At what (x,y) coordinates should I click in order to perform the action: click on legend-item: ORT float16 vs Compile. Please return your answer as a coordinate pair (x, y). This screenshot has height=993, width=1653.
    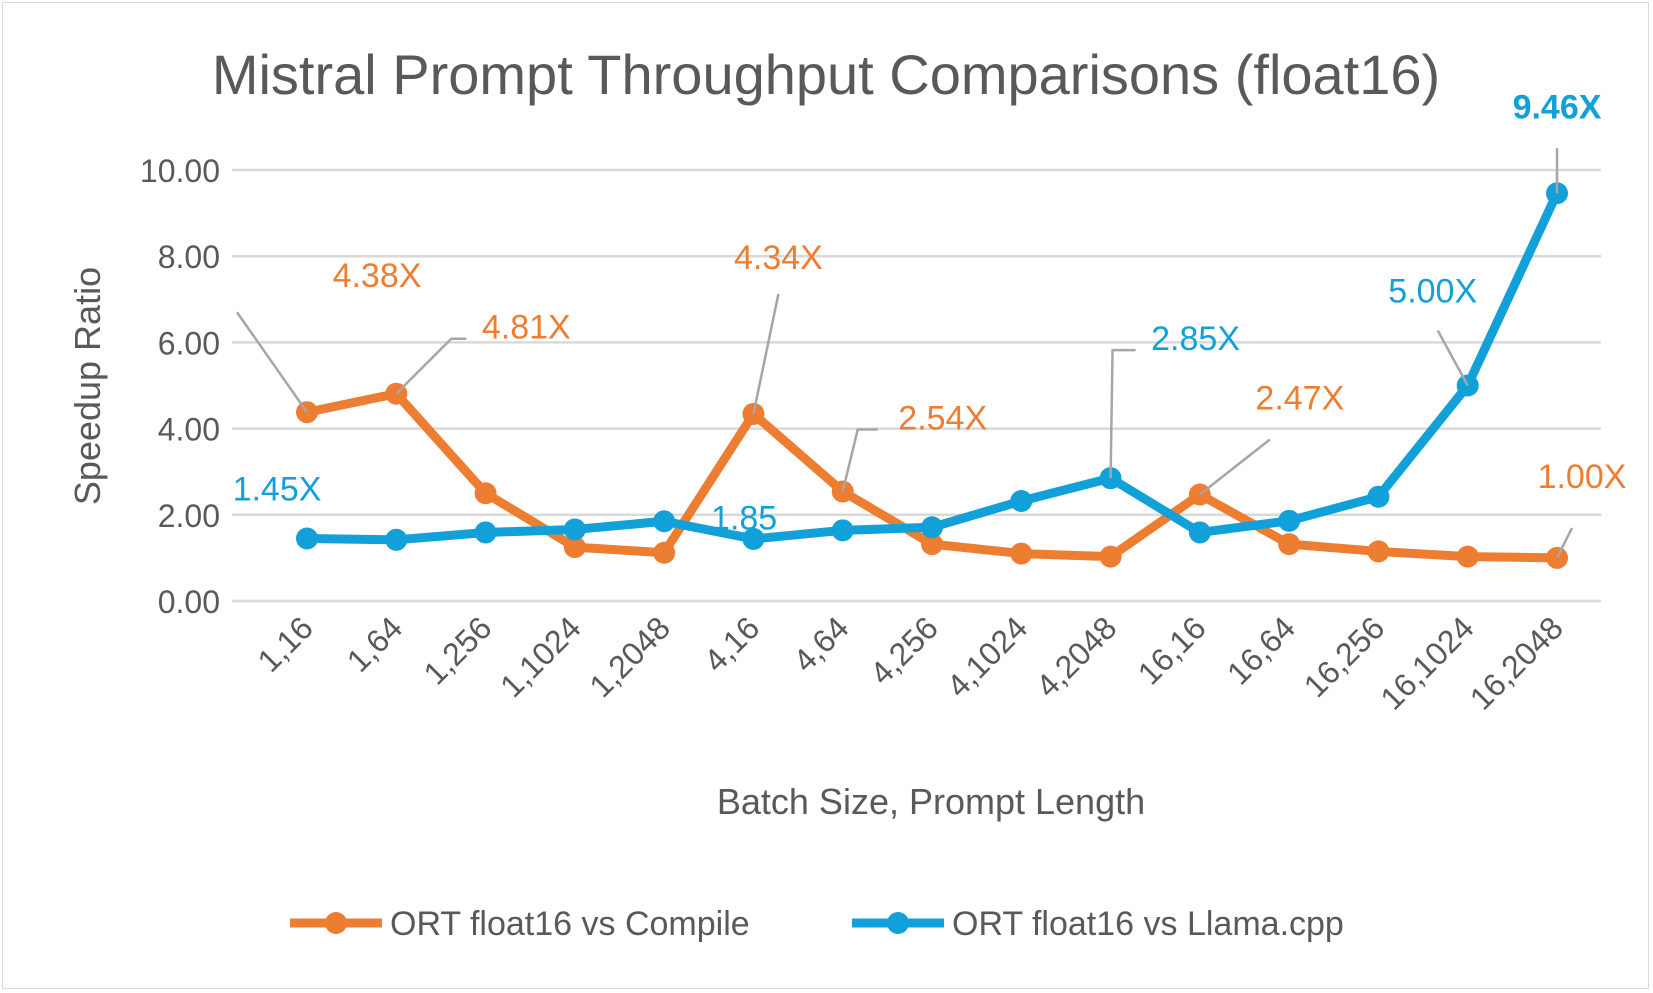
    Looking at the image, I should click on (520, 924).